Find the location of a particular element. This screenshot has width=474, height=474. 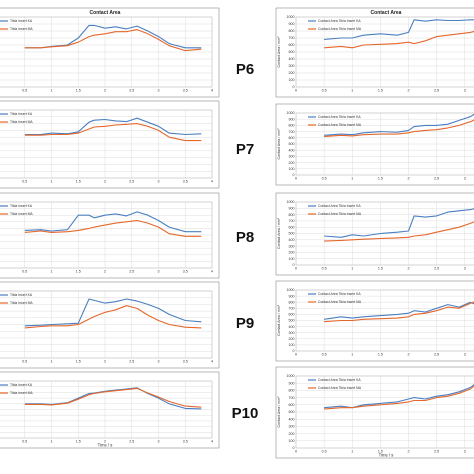

y-tick-label: 0 is located at coordinates (294, 265).